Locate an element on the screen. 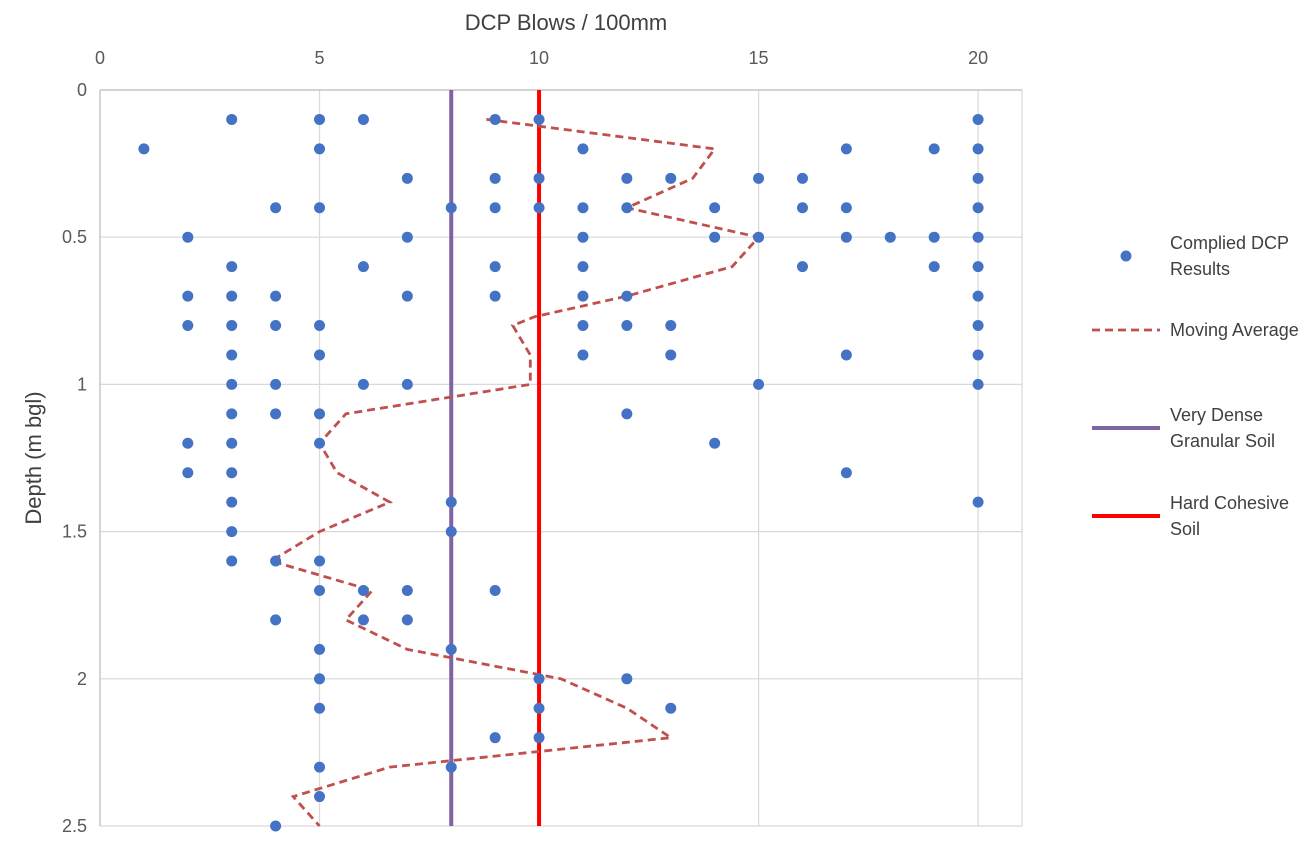 The width and height of the screenshot is (1315, 841). y-tick-label: 0.5 is located at coordinates (74, 237).